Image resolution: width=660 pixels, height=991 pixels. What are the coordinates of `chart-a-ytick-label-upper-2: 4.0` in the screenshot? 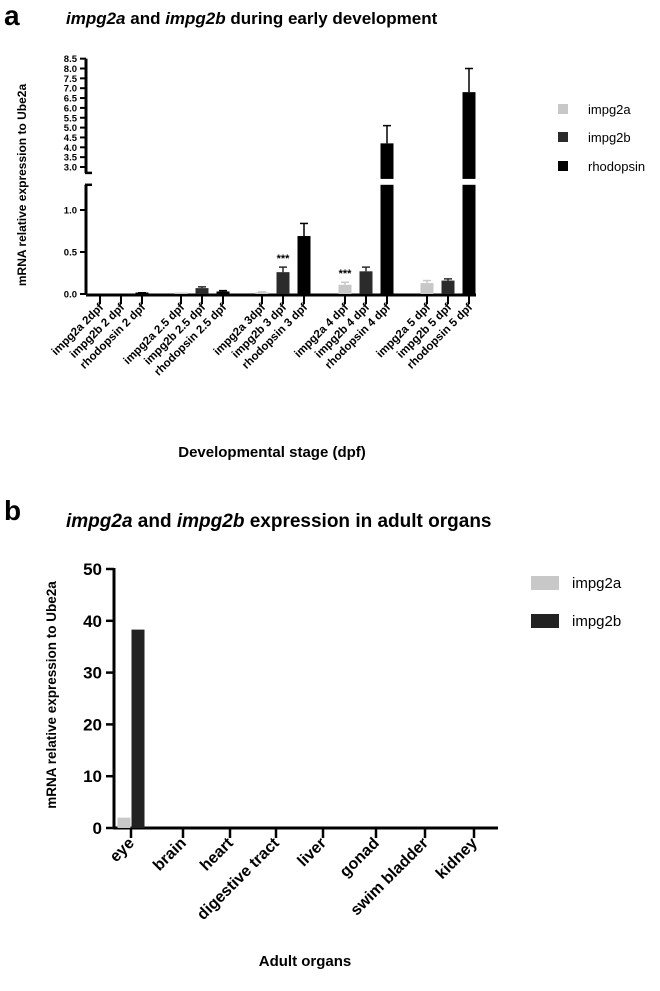 It's located at (70, 148).